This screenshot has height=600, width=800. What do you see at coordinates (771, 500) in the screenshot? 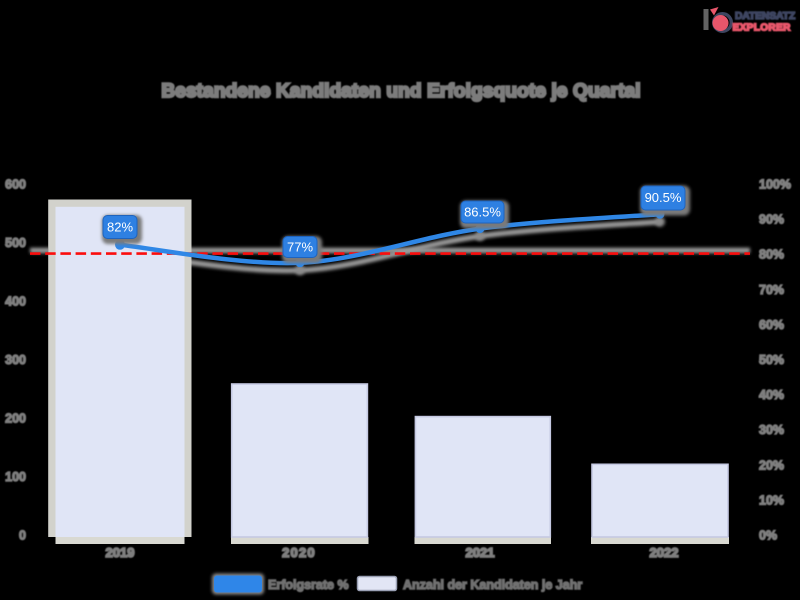
I see `svg-text: 10%` at bounding box center [771, 500].